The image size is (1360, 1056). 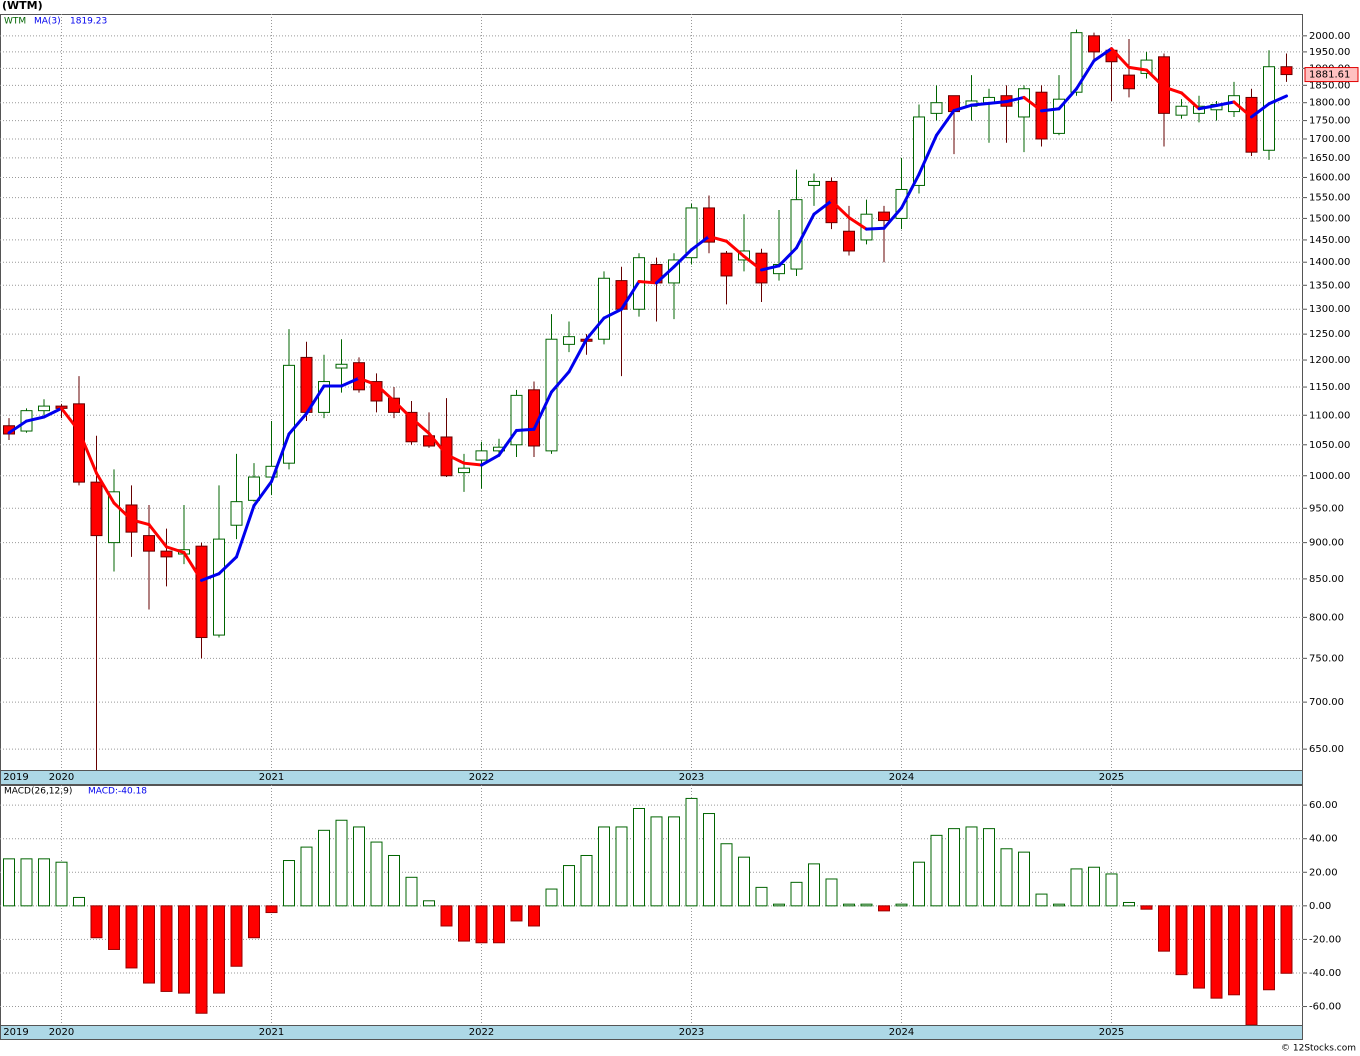 What do you see at coordinates (1329, 240) in the screenshot?
I see `y-tick-label: 1450.00` at bounding box center [1329, 240].